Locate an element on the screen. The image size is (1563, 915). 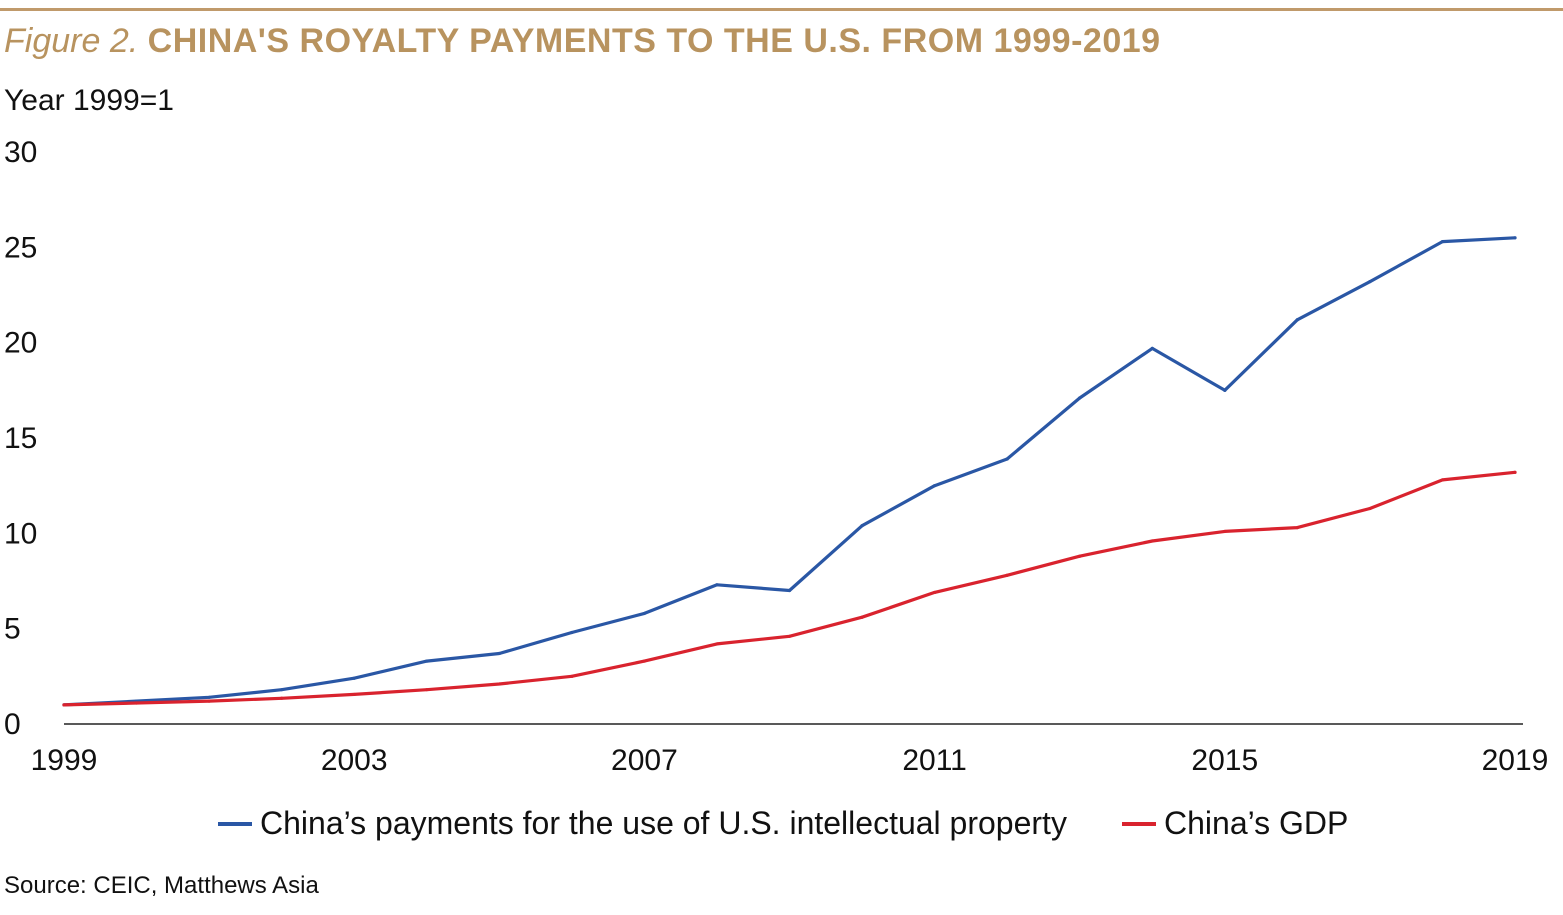
x-tick-label: 2007 is located at coordinates (644, 760).